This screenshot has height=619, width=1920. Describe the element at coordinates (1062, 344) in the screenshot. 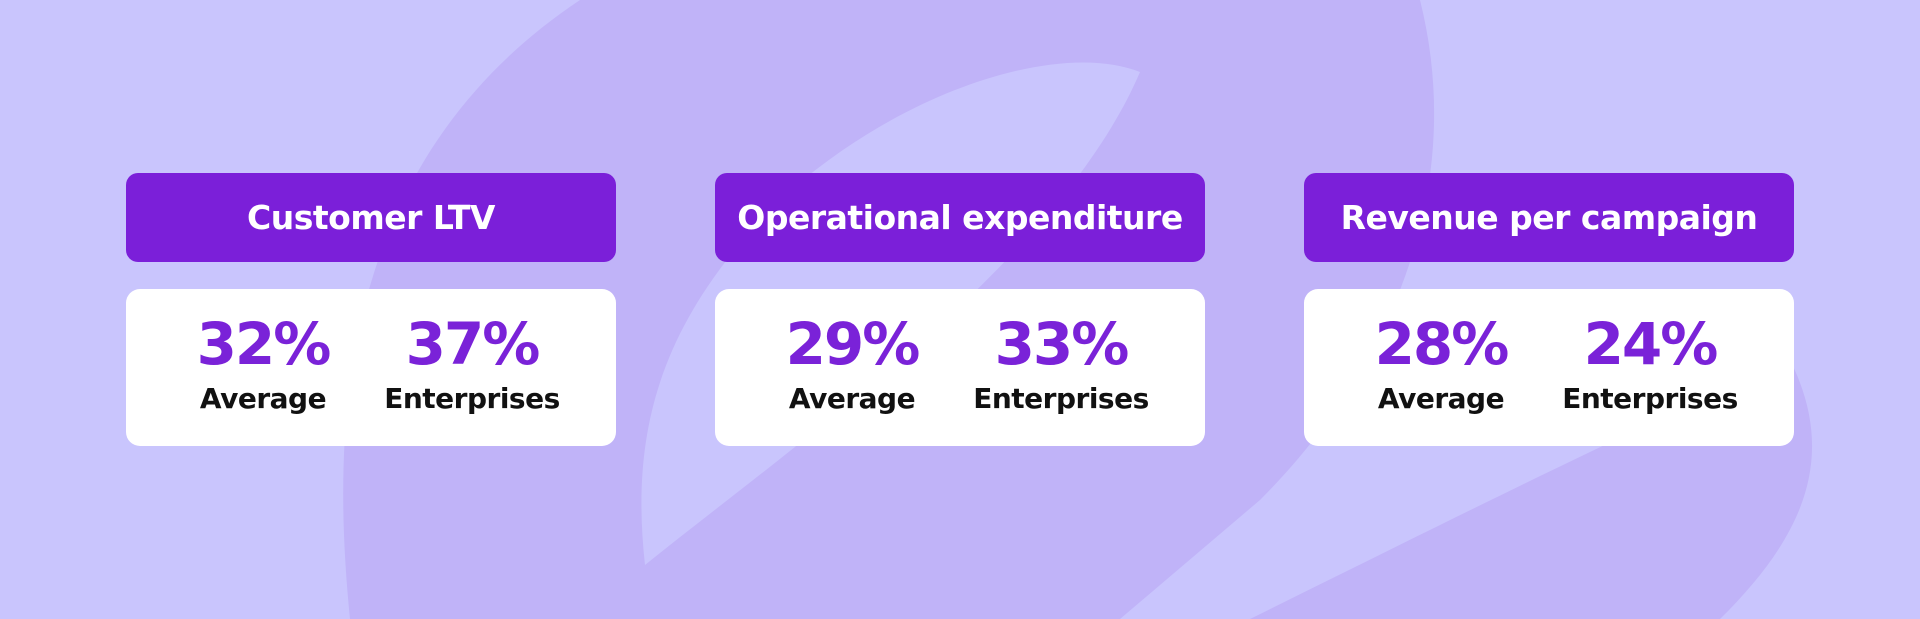

I see `stat-value: 33%` at that location.